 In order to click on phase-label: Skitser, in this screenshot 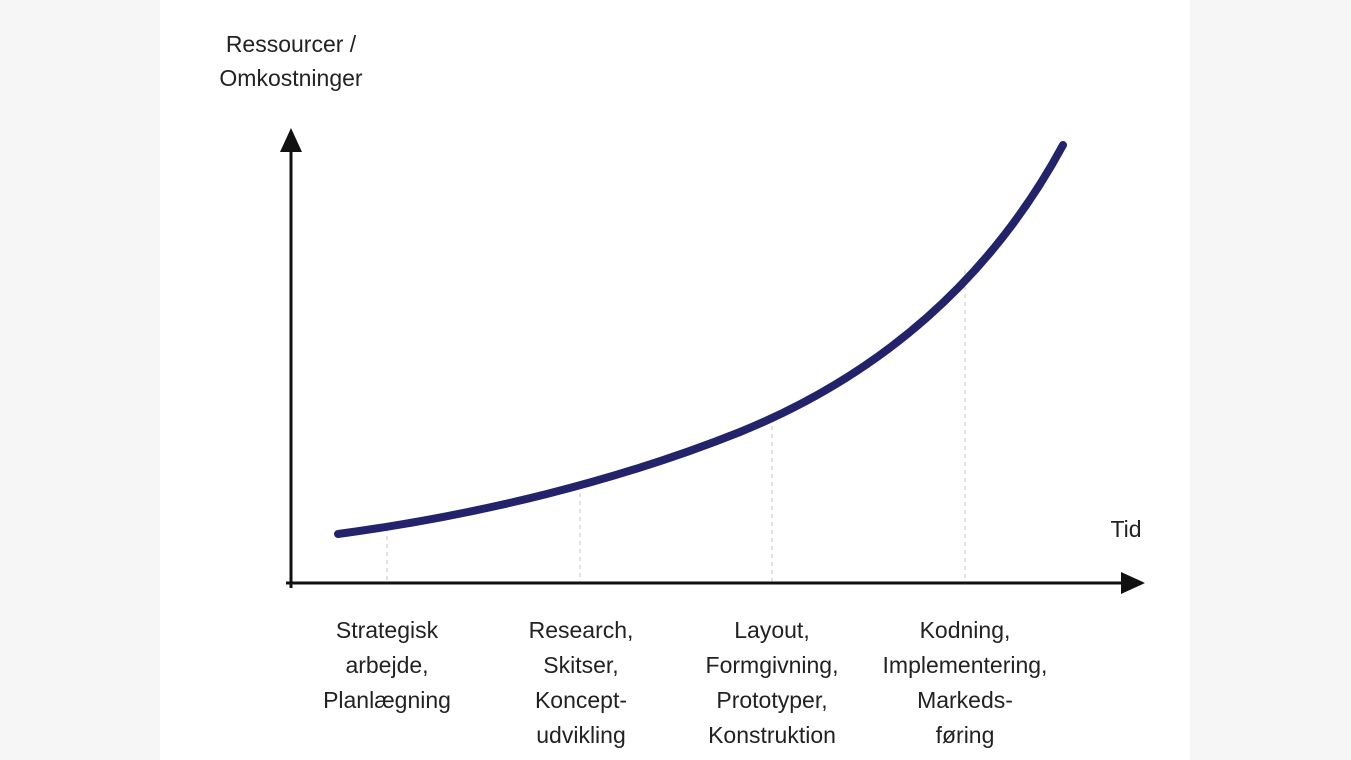, I will do `click(580, 665)`.